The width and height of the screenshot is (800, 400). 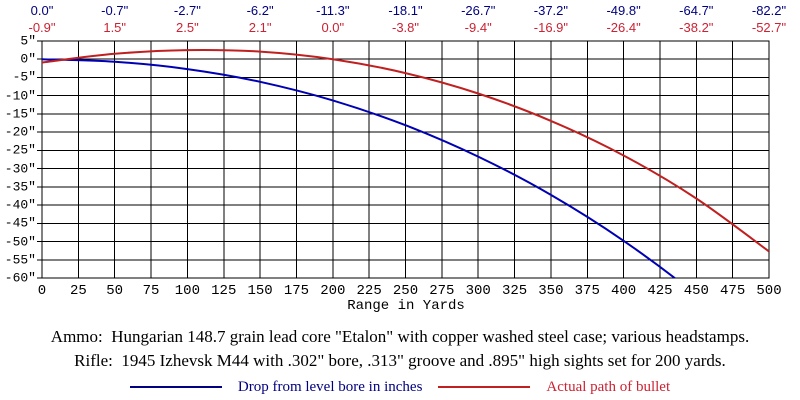 I want to click on y-tick-label: -50", so click(x=20, y=242).